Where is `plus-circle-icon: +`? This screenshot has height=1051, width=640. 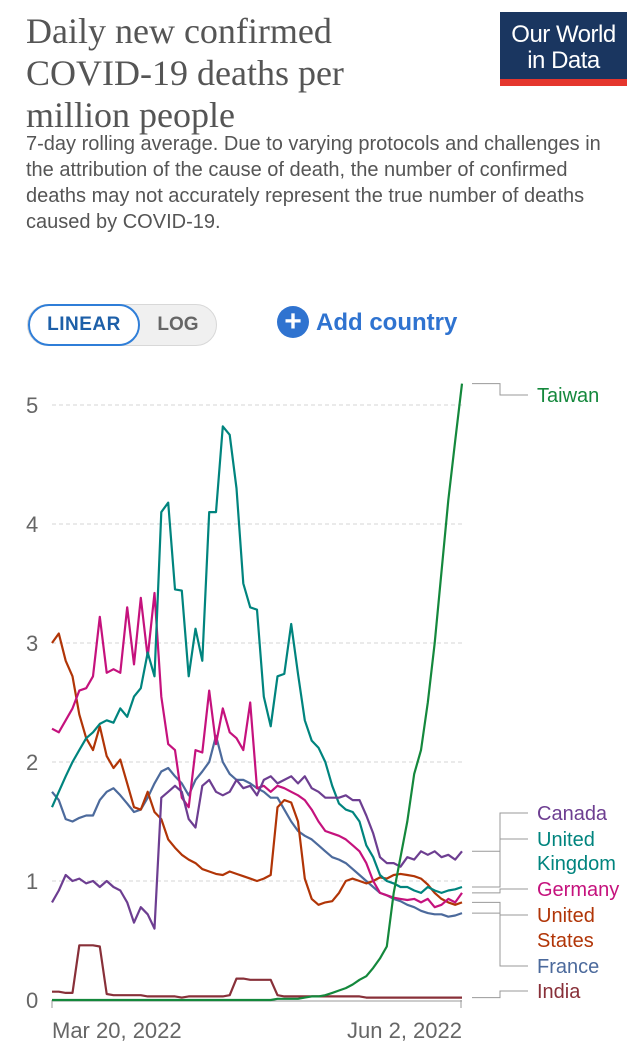
plus-circle-icon: + is located at coordinates (293, 321).